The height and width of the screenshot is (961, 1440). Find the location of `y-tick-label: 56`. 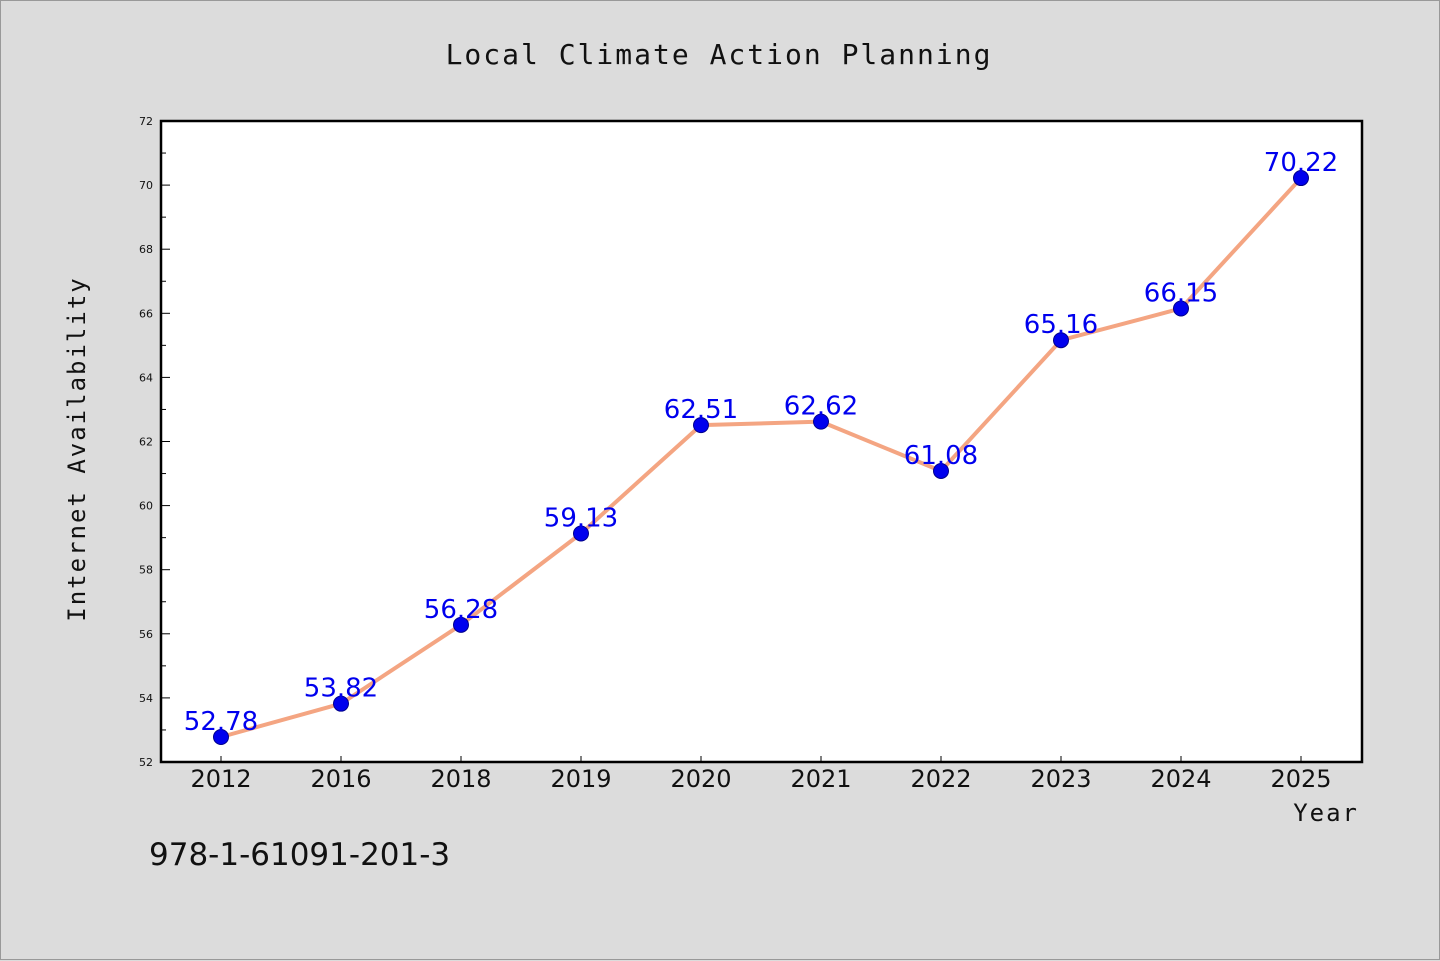

y-tick-label: 56 is located at coordinates (146, 634).